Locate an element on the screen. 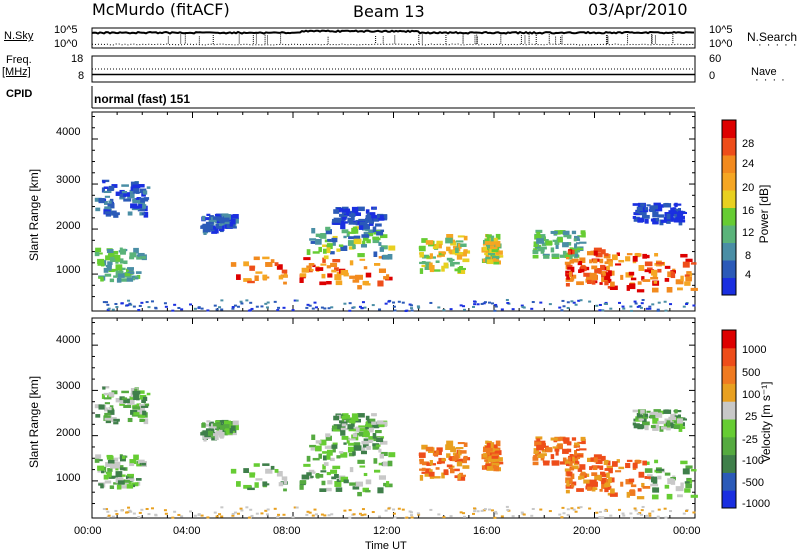  freq-ytick-bottom: 8 is located at coordinates (81, 76).